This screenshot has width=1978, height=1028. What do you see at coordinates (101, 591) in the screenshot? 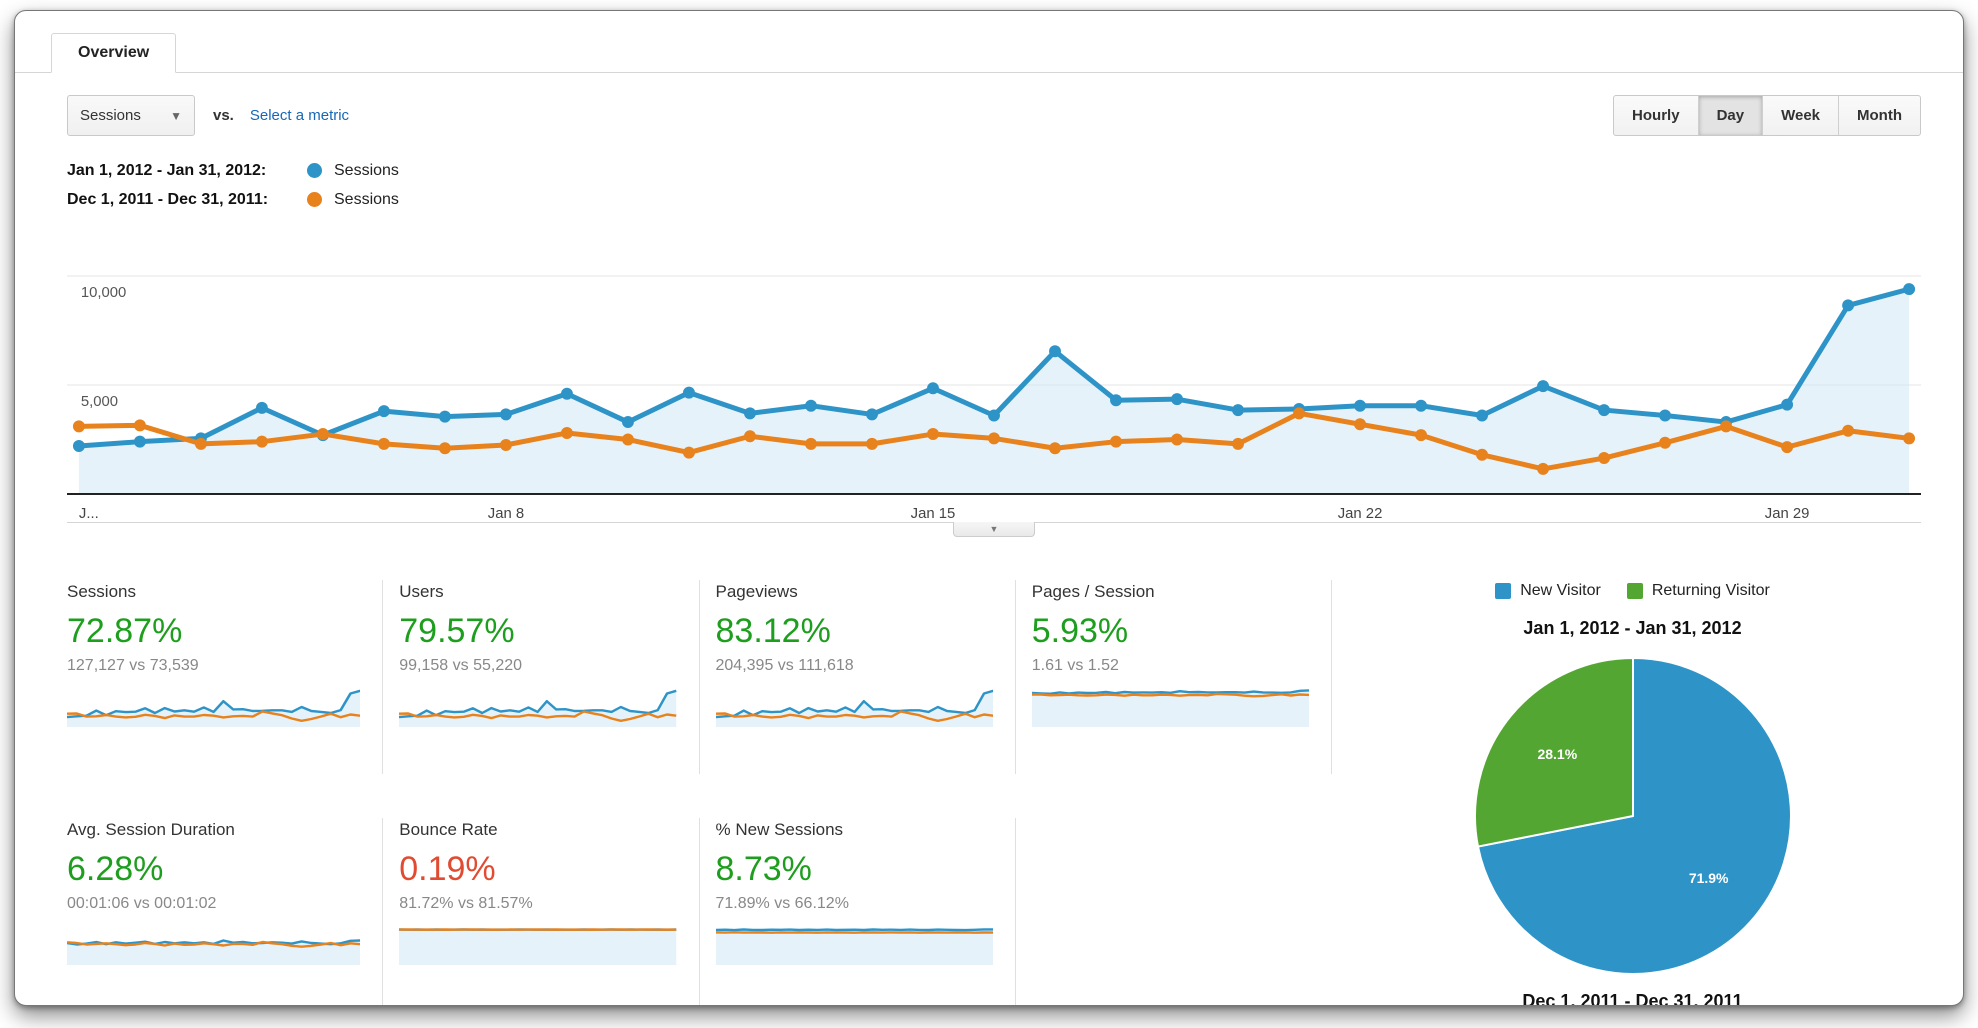
I see `scorecard-title: Sessions` at bounding box center [101, 591].